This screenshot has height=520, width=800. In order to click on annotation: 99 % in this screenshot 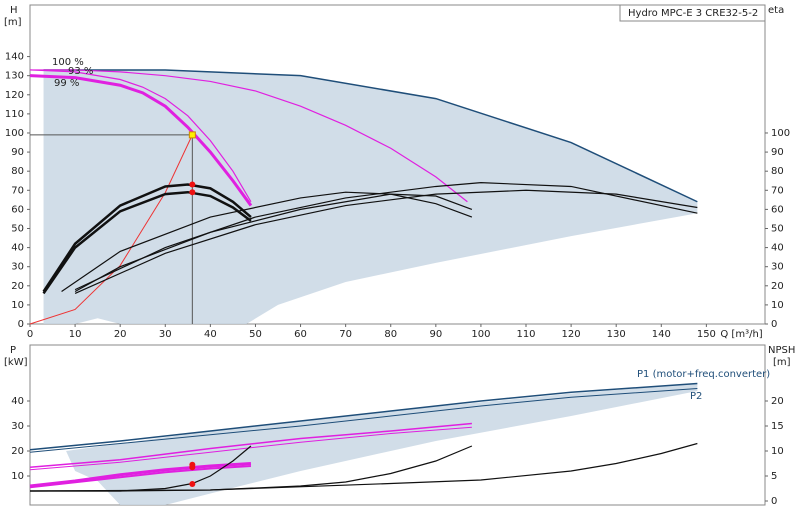, I will do `click(66, 83)`.